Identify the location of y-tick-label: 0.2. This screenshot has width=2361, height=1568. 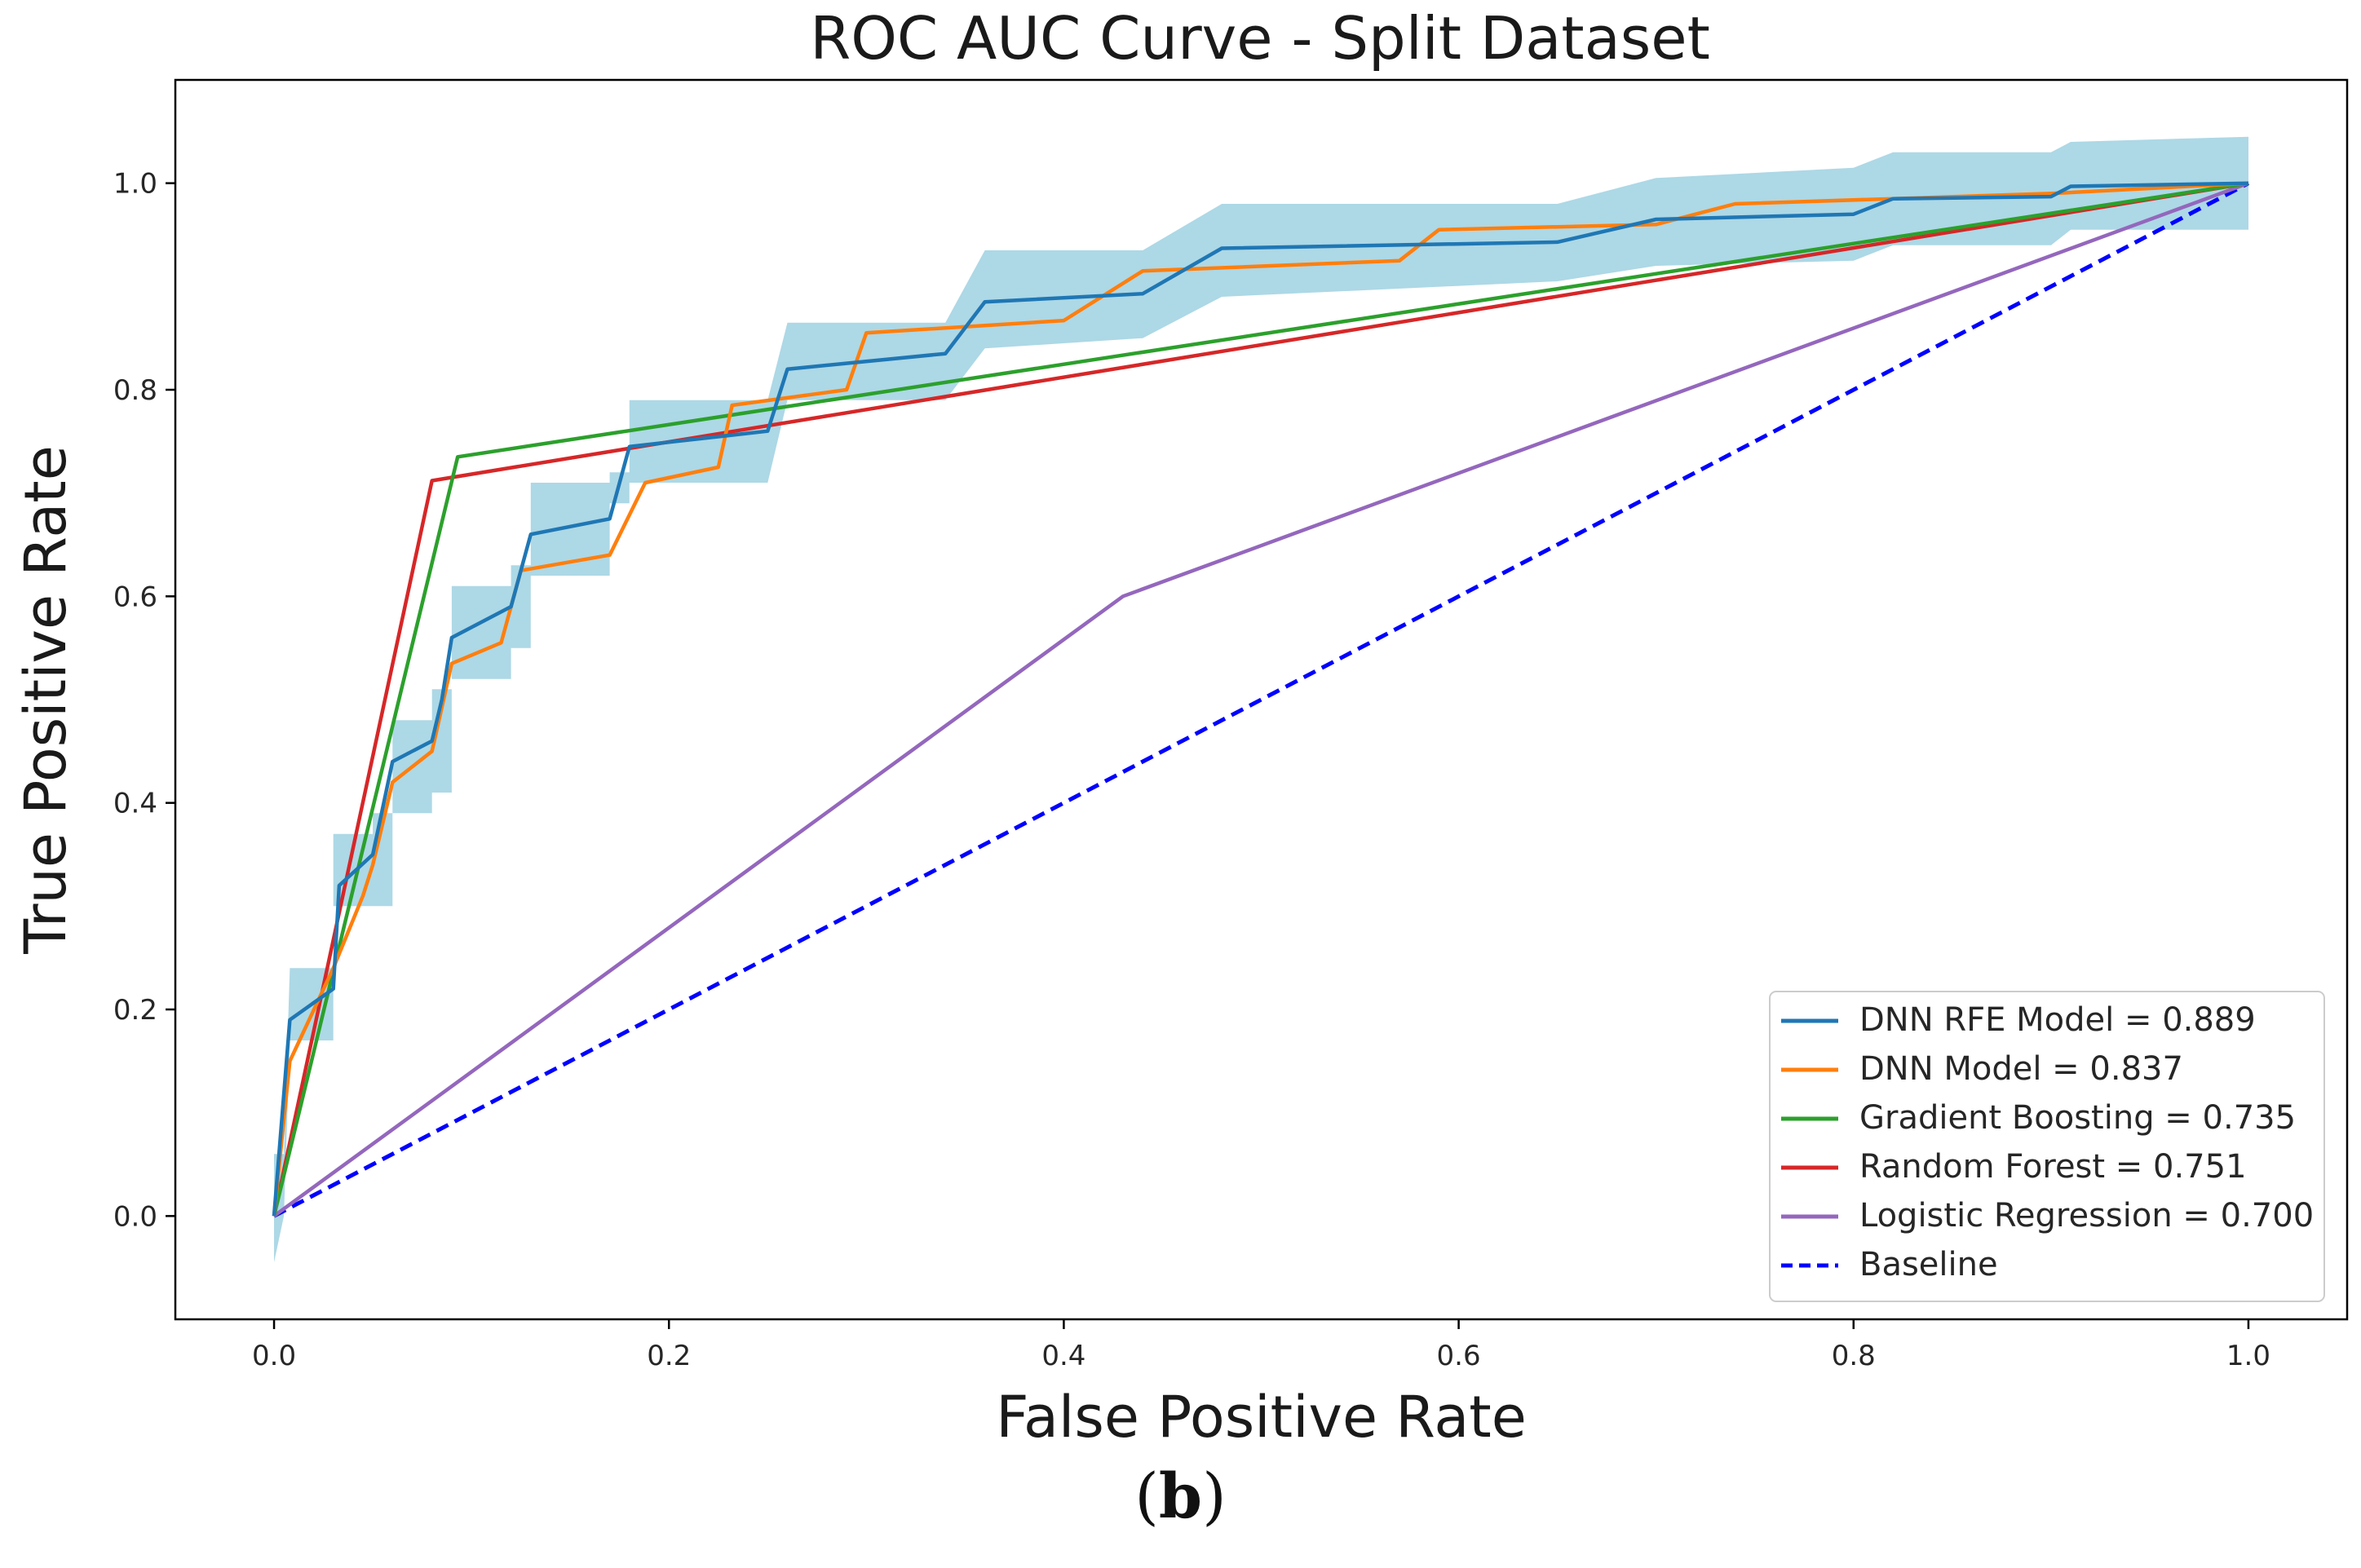
(135, 1010).